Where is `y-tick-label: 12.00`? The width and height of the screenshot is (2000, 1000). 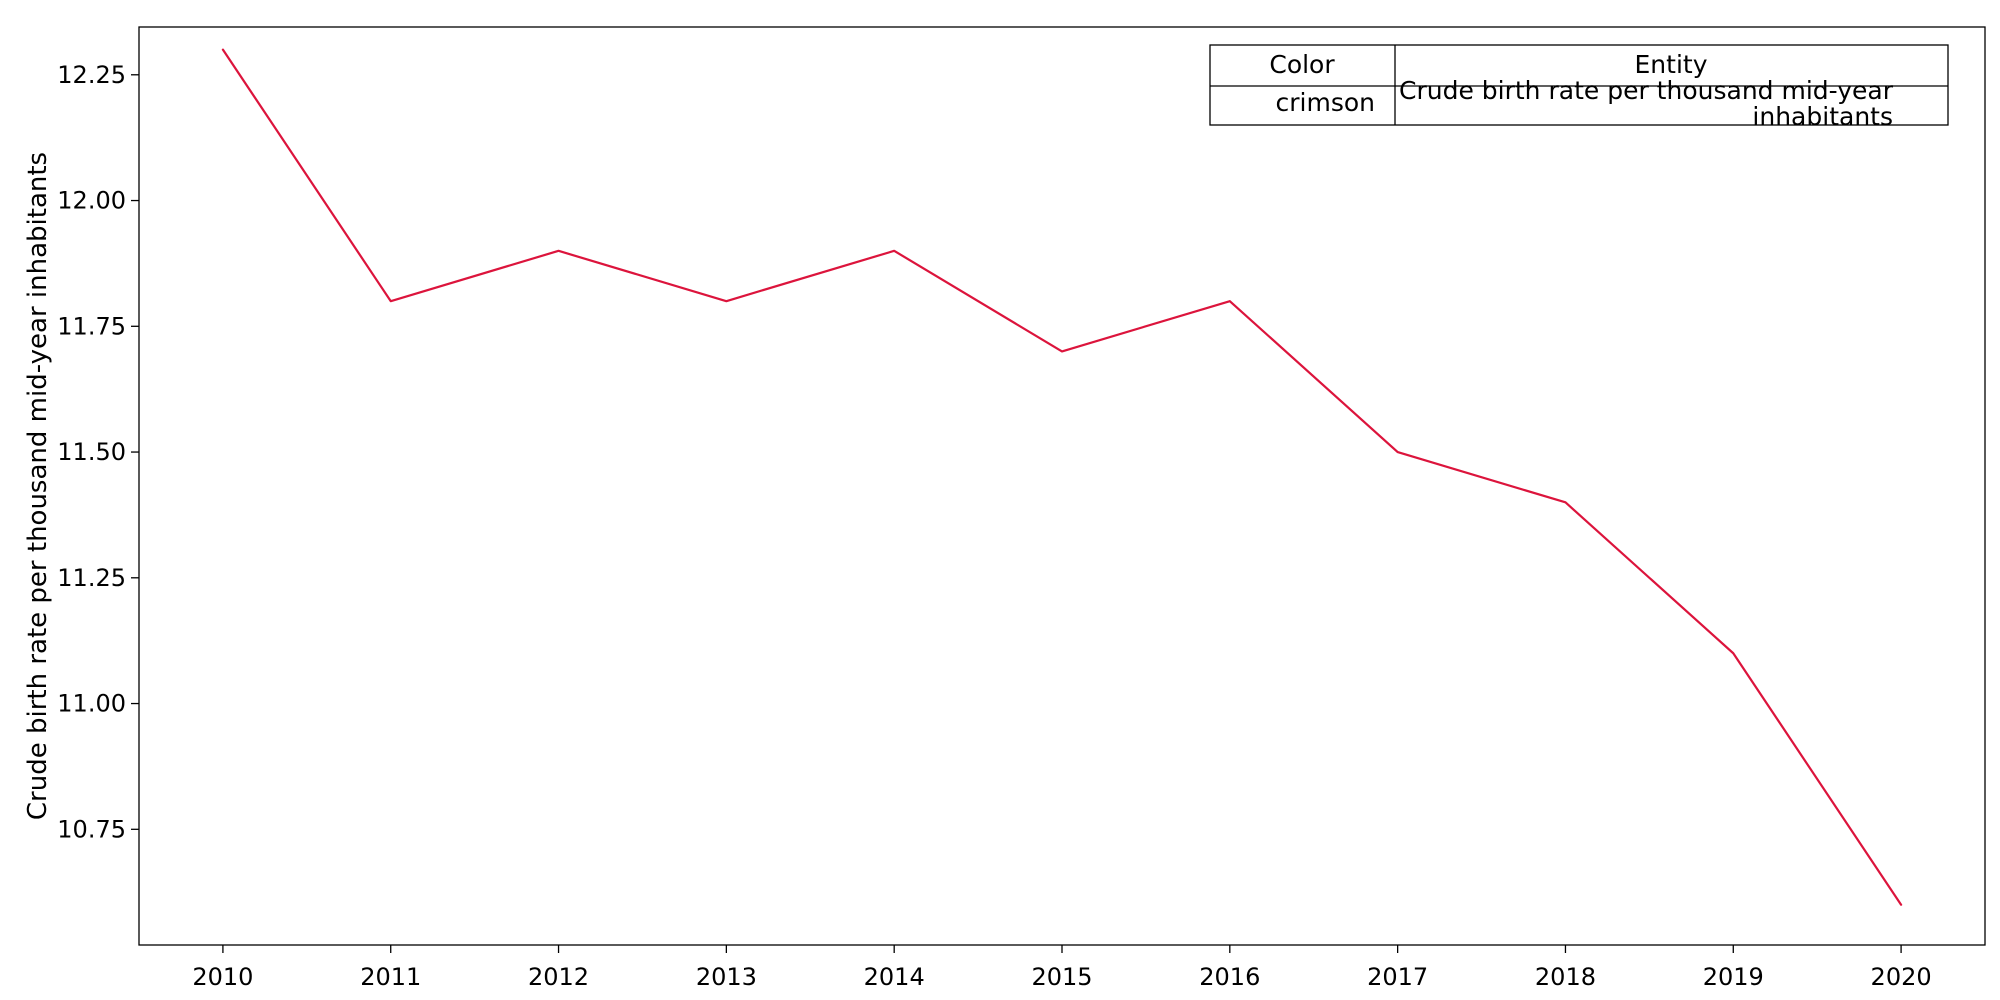 y-tick-label: 12.00 is located at coordinates (91, 201).